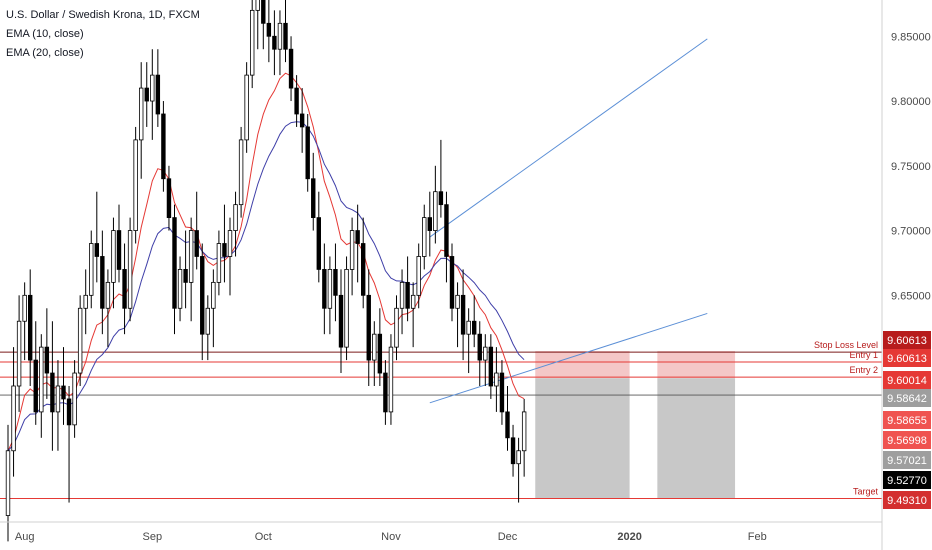 Image resolution: width=932 pixels, height=550 pixels. I want to click on legend-symbol-title: U.S. Dollar / Swedish Krona, 1D, FXCM, so click(103, 15).